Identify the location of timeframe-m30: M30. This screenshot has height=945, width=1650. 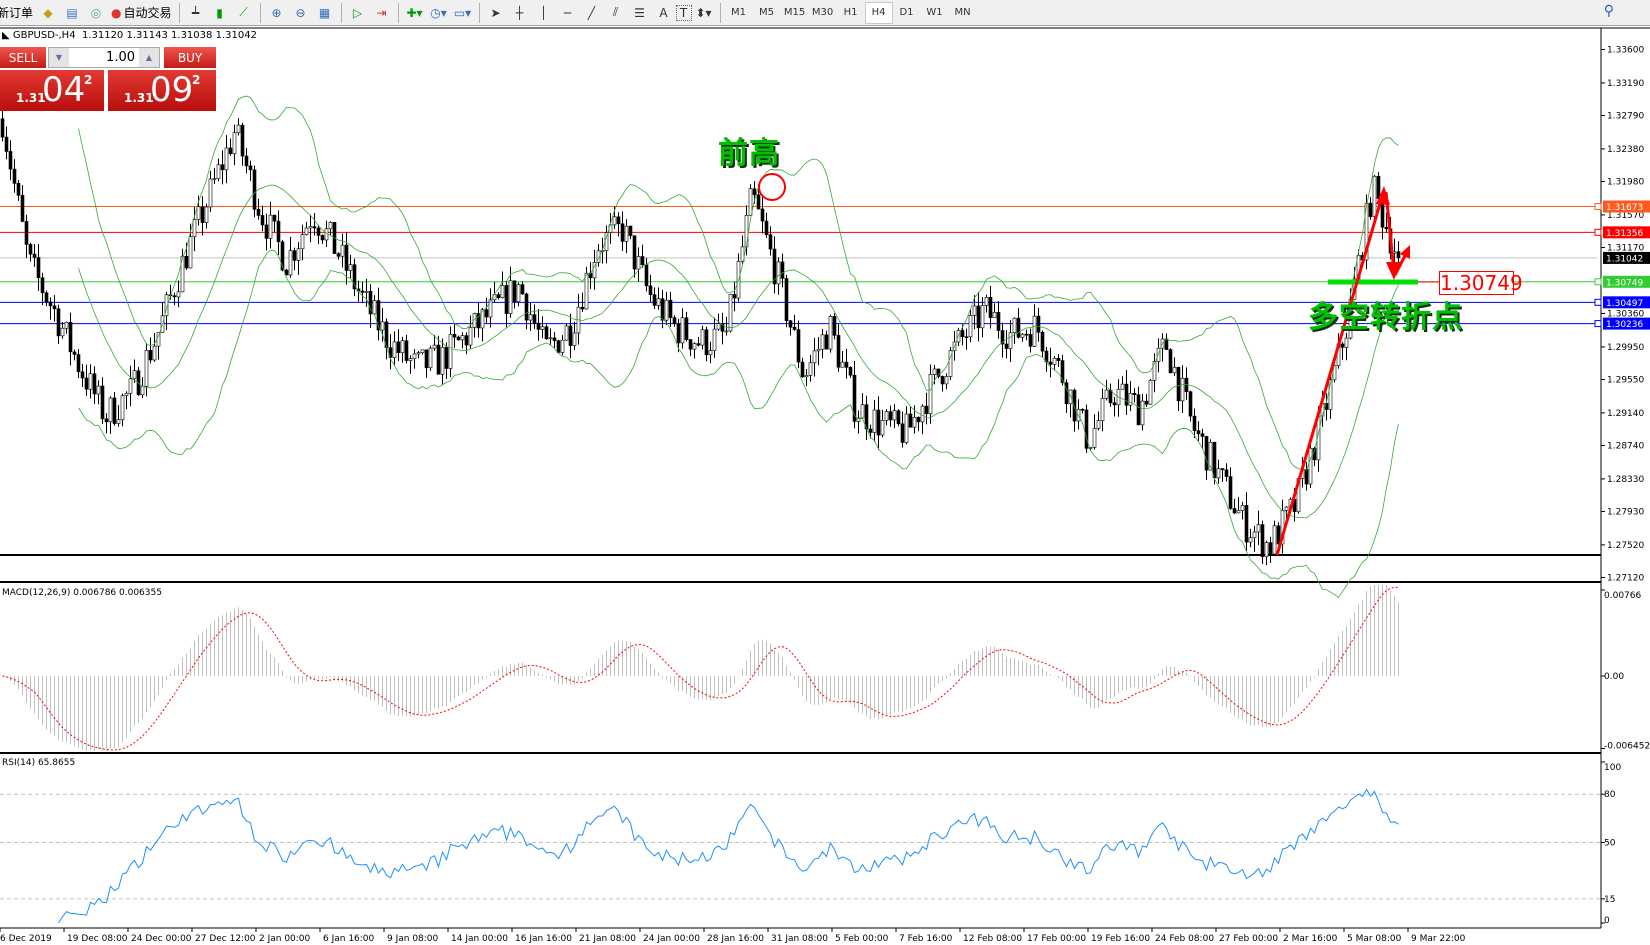
(822, 12).